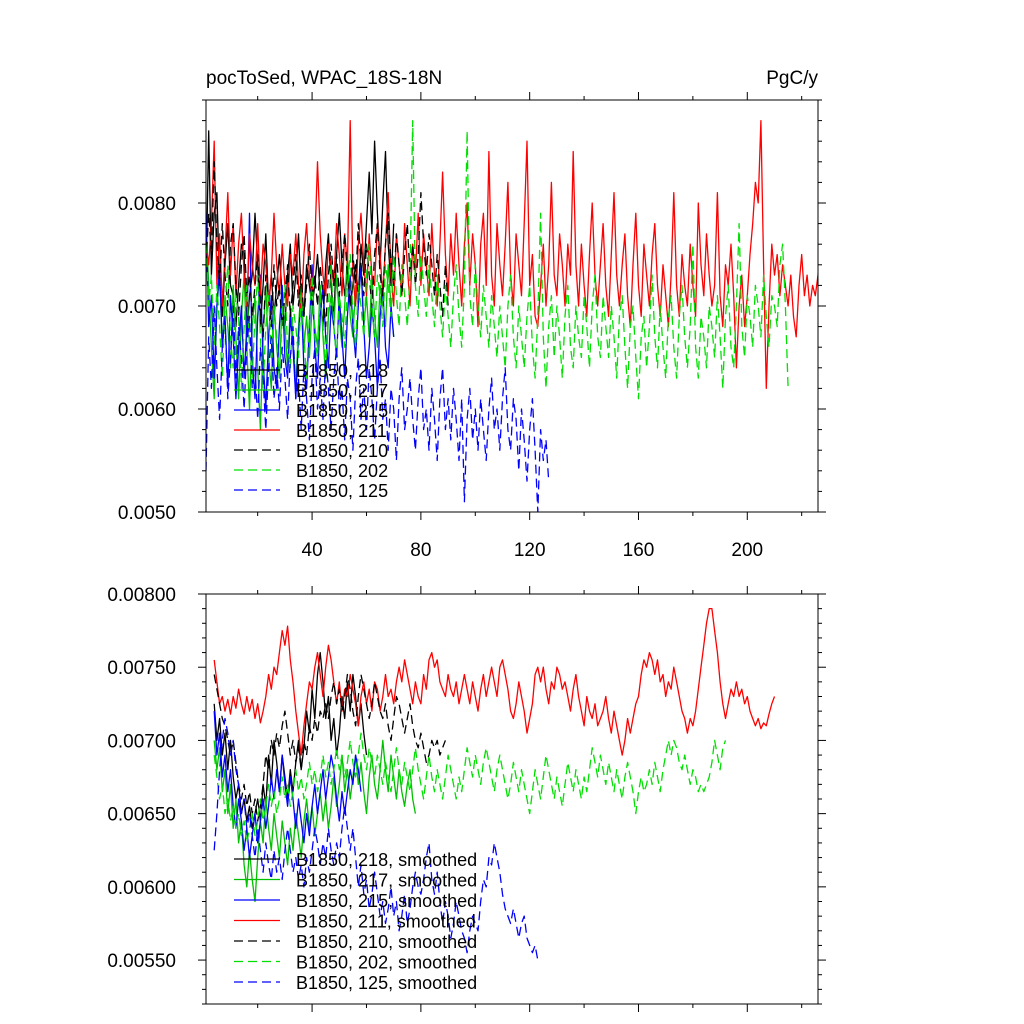 The width and height of the screenshot is (1024, 1024). What do you see at coordinates (141, 741) in the screenshot?
I see `bottom-ytick-label: 0.00700` at bounding box center [141, 741].